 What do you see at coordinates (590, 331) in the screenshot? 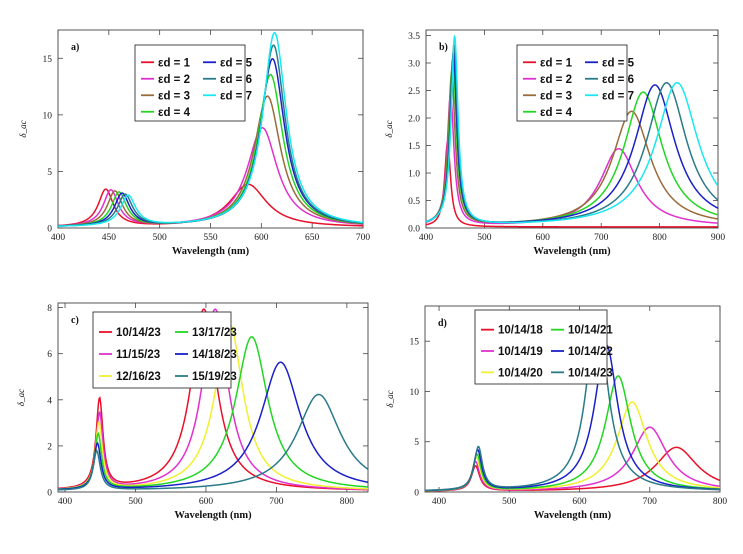
I see `legend-label: 10/14/21` at bounding box center [590, 331].